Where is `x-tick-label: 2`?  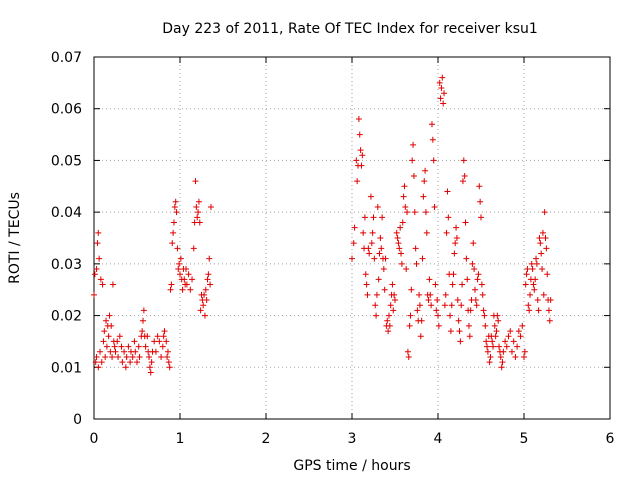
x-tick-label: 2 is located at coordinates (266, 439).